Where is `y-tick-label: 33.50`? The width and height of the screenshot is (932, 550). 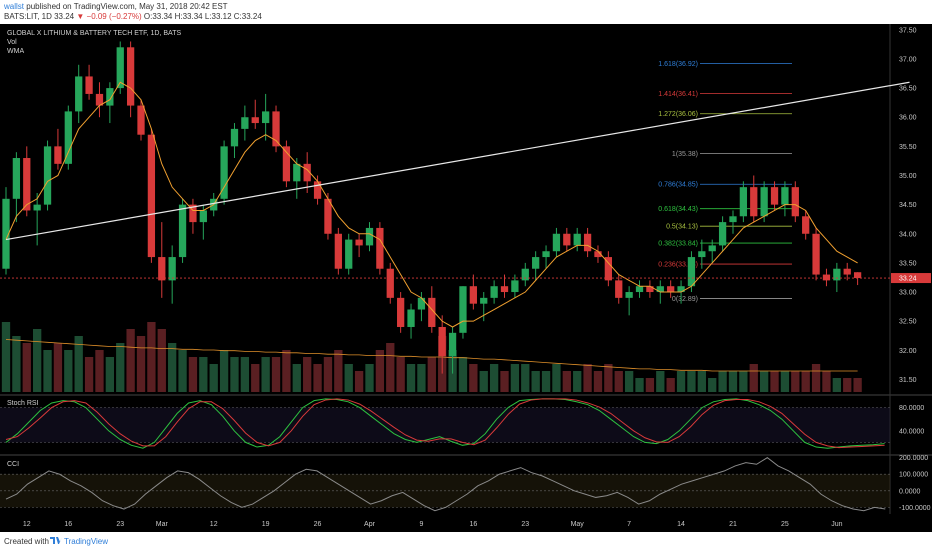 y-tick-label: 33.50 is located at coordinates (908, 263).